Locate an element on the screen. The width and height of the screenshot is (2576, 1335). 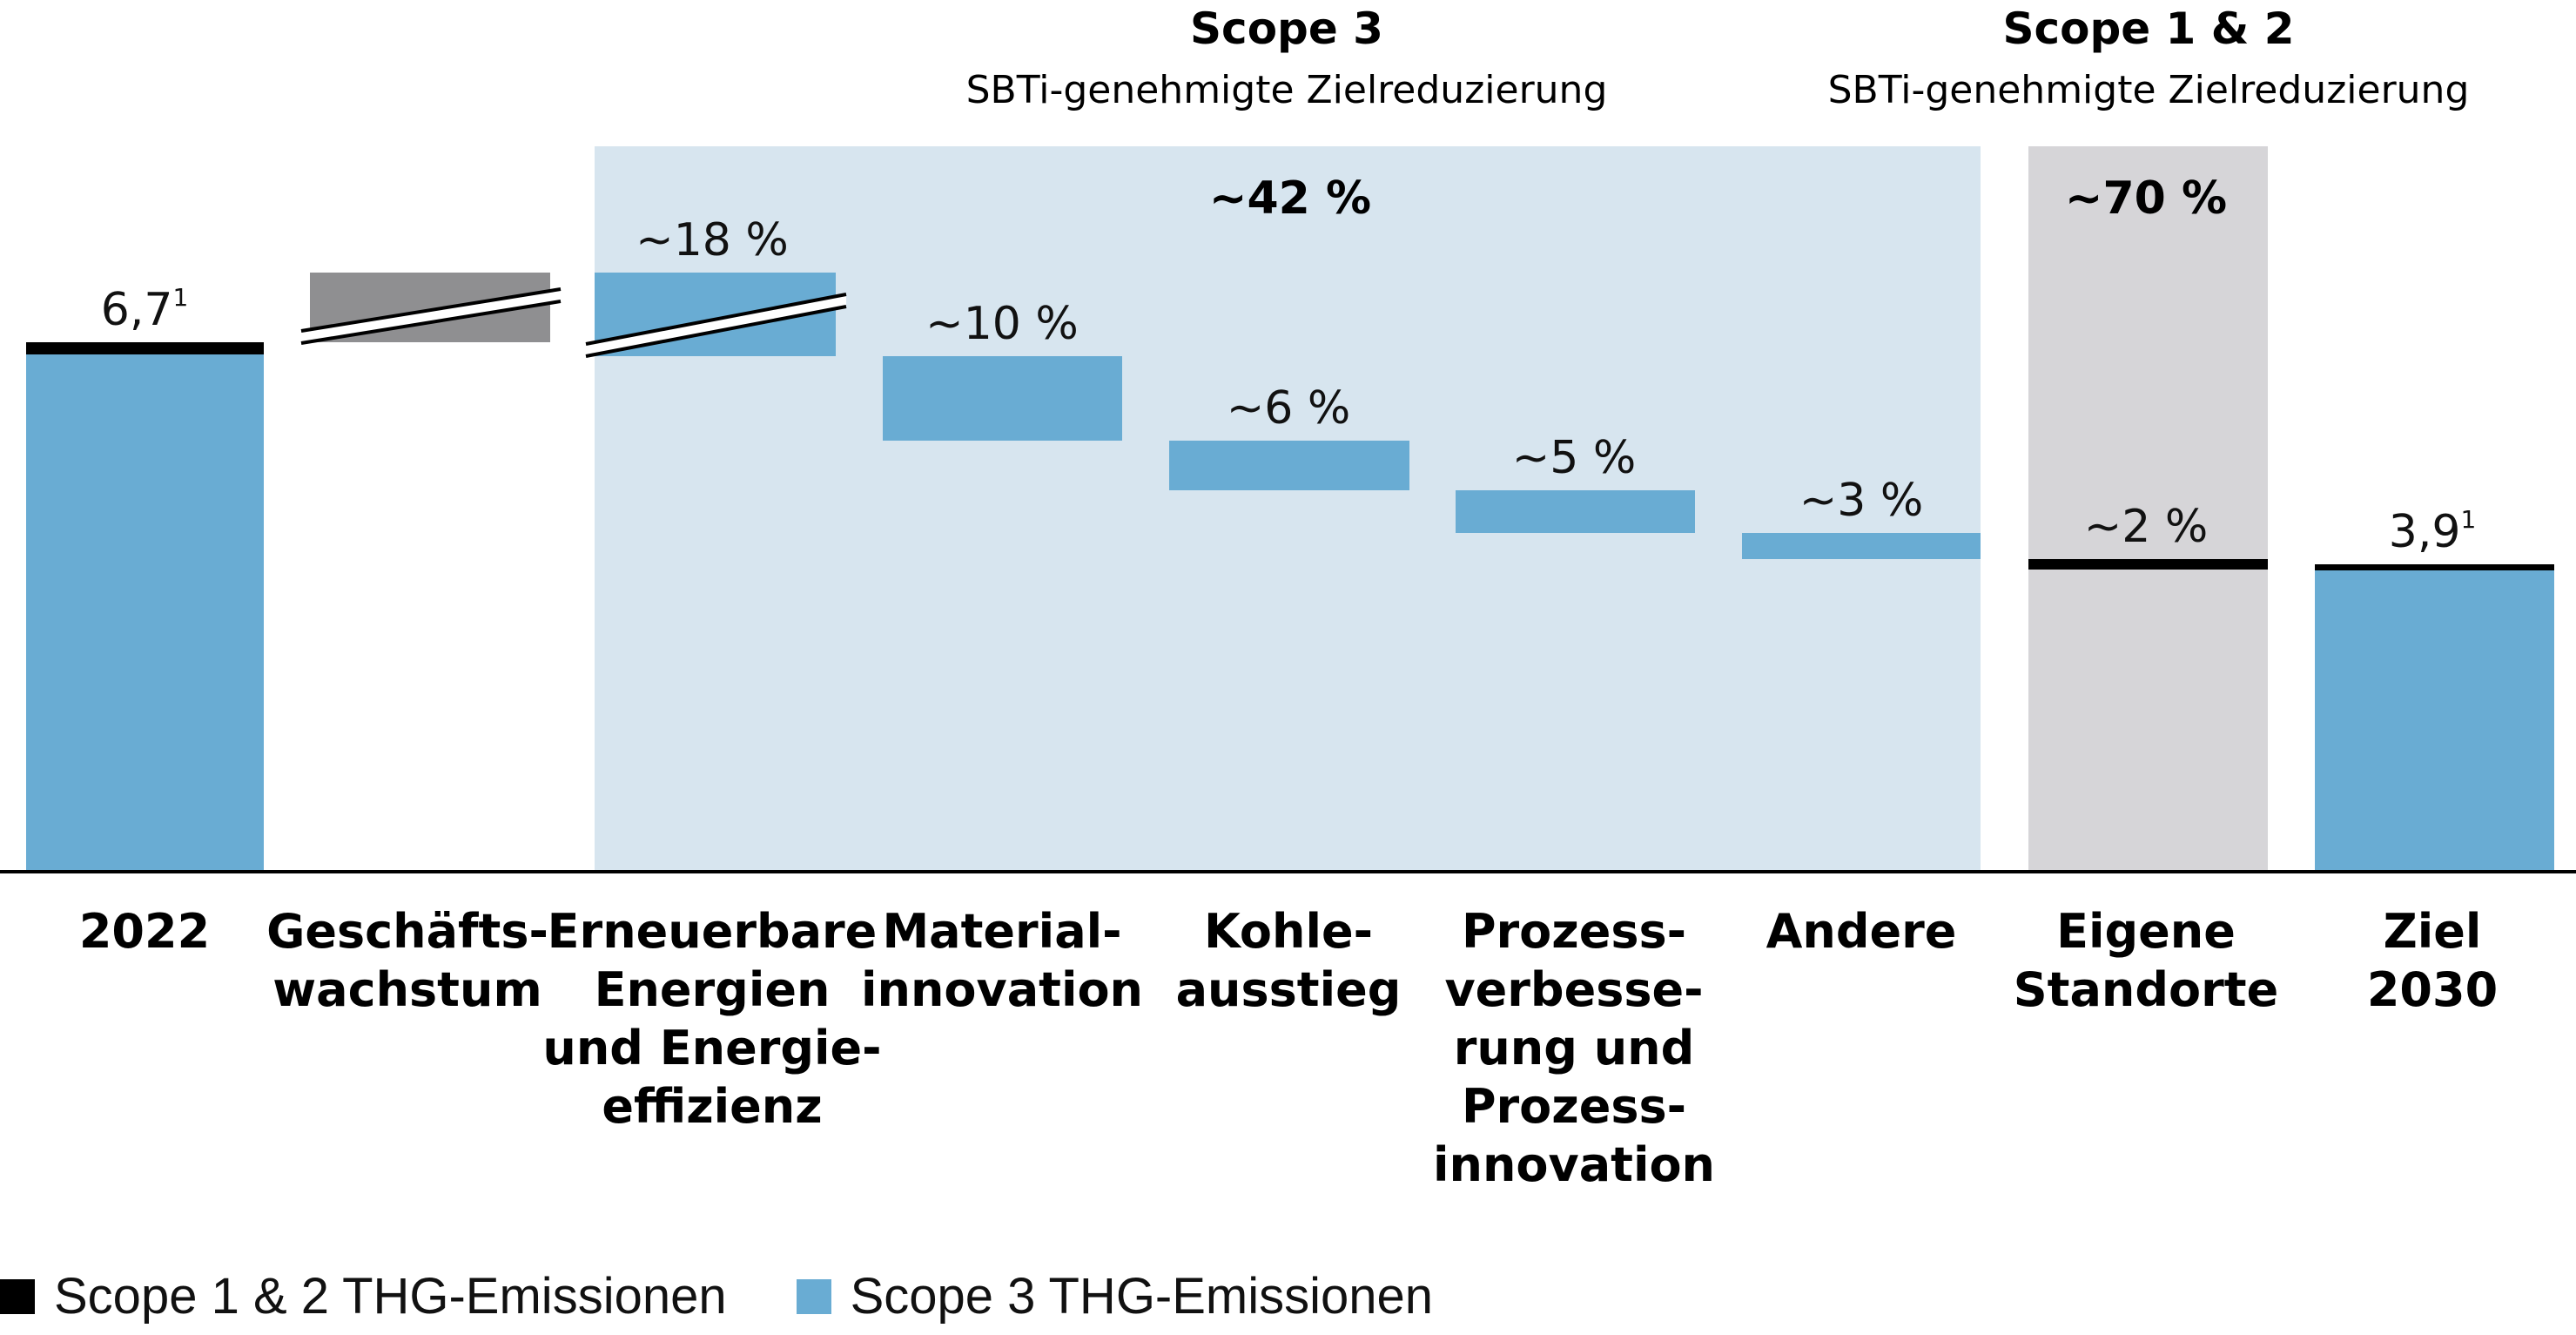
legend-label-scope3: Scope 3 THG-Emissionen is located at coordinates (1142, 1296).